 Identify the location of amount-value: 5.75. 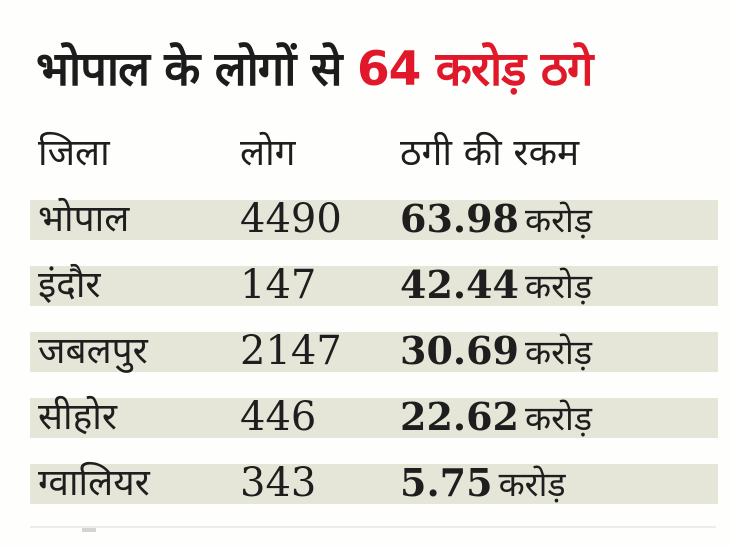
(446, 482).